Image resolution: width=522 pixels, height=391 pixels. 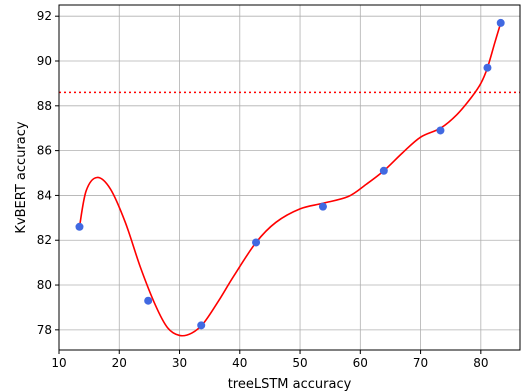 I want to click on y-tick-label: 92, so click(x=44, y=16).